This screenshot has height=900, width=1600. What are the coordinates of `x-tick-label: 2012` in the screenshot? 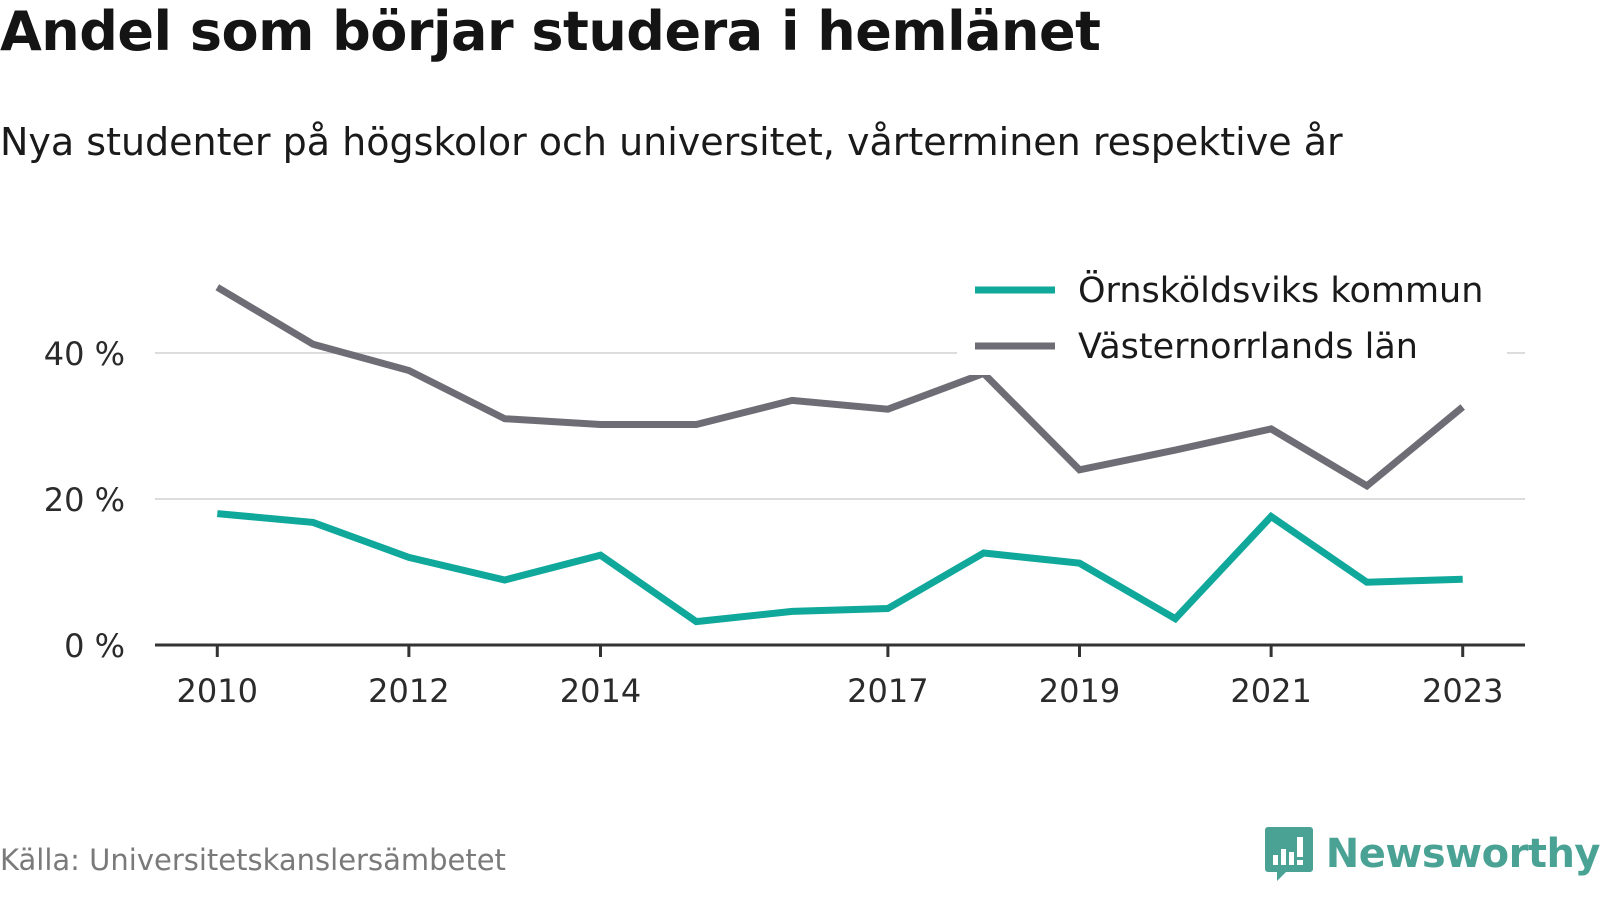 It's located at (408, 691).